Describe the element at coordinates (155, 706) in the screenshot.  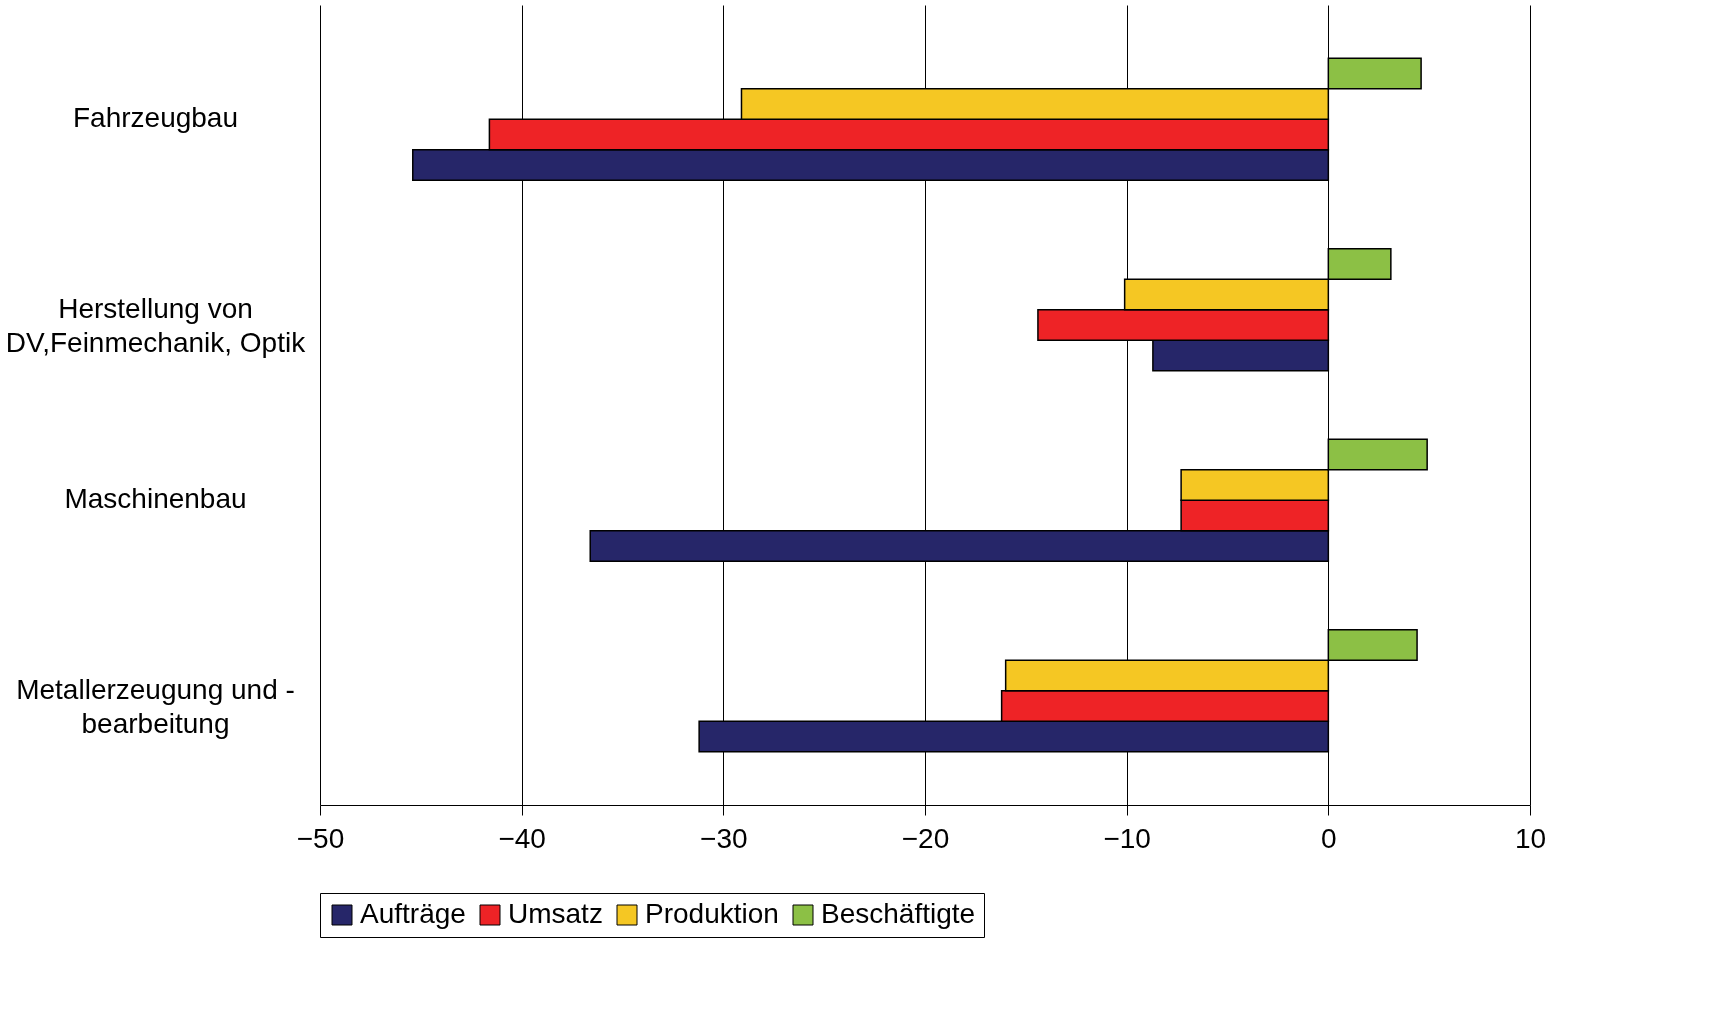
I see `y-tick-label: Metallerzeugung und - bearbeitung` at that location.